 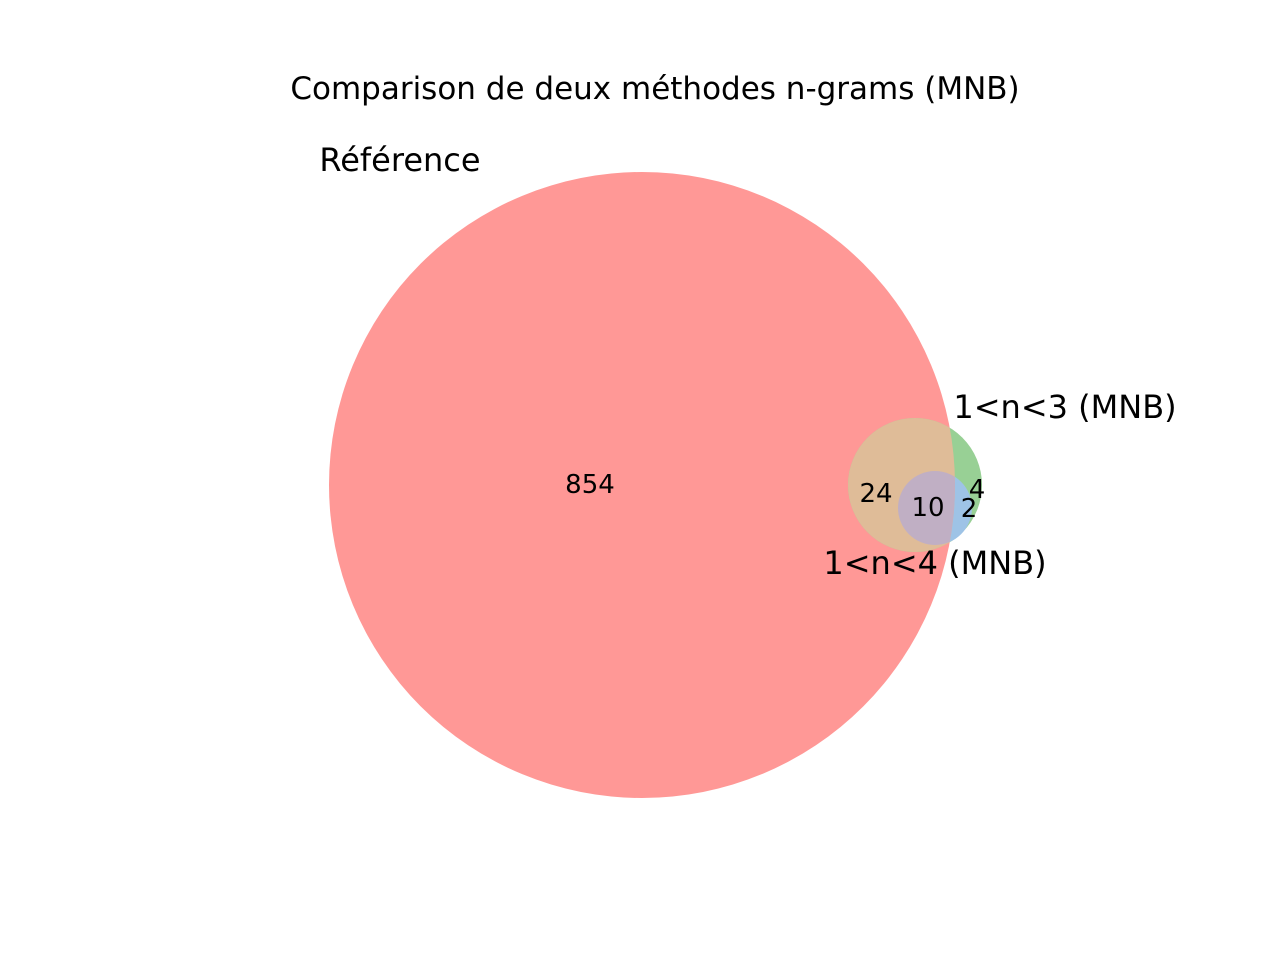 I want to click on region-value-reference-only: 854, so click(x=590, y=485).